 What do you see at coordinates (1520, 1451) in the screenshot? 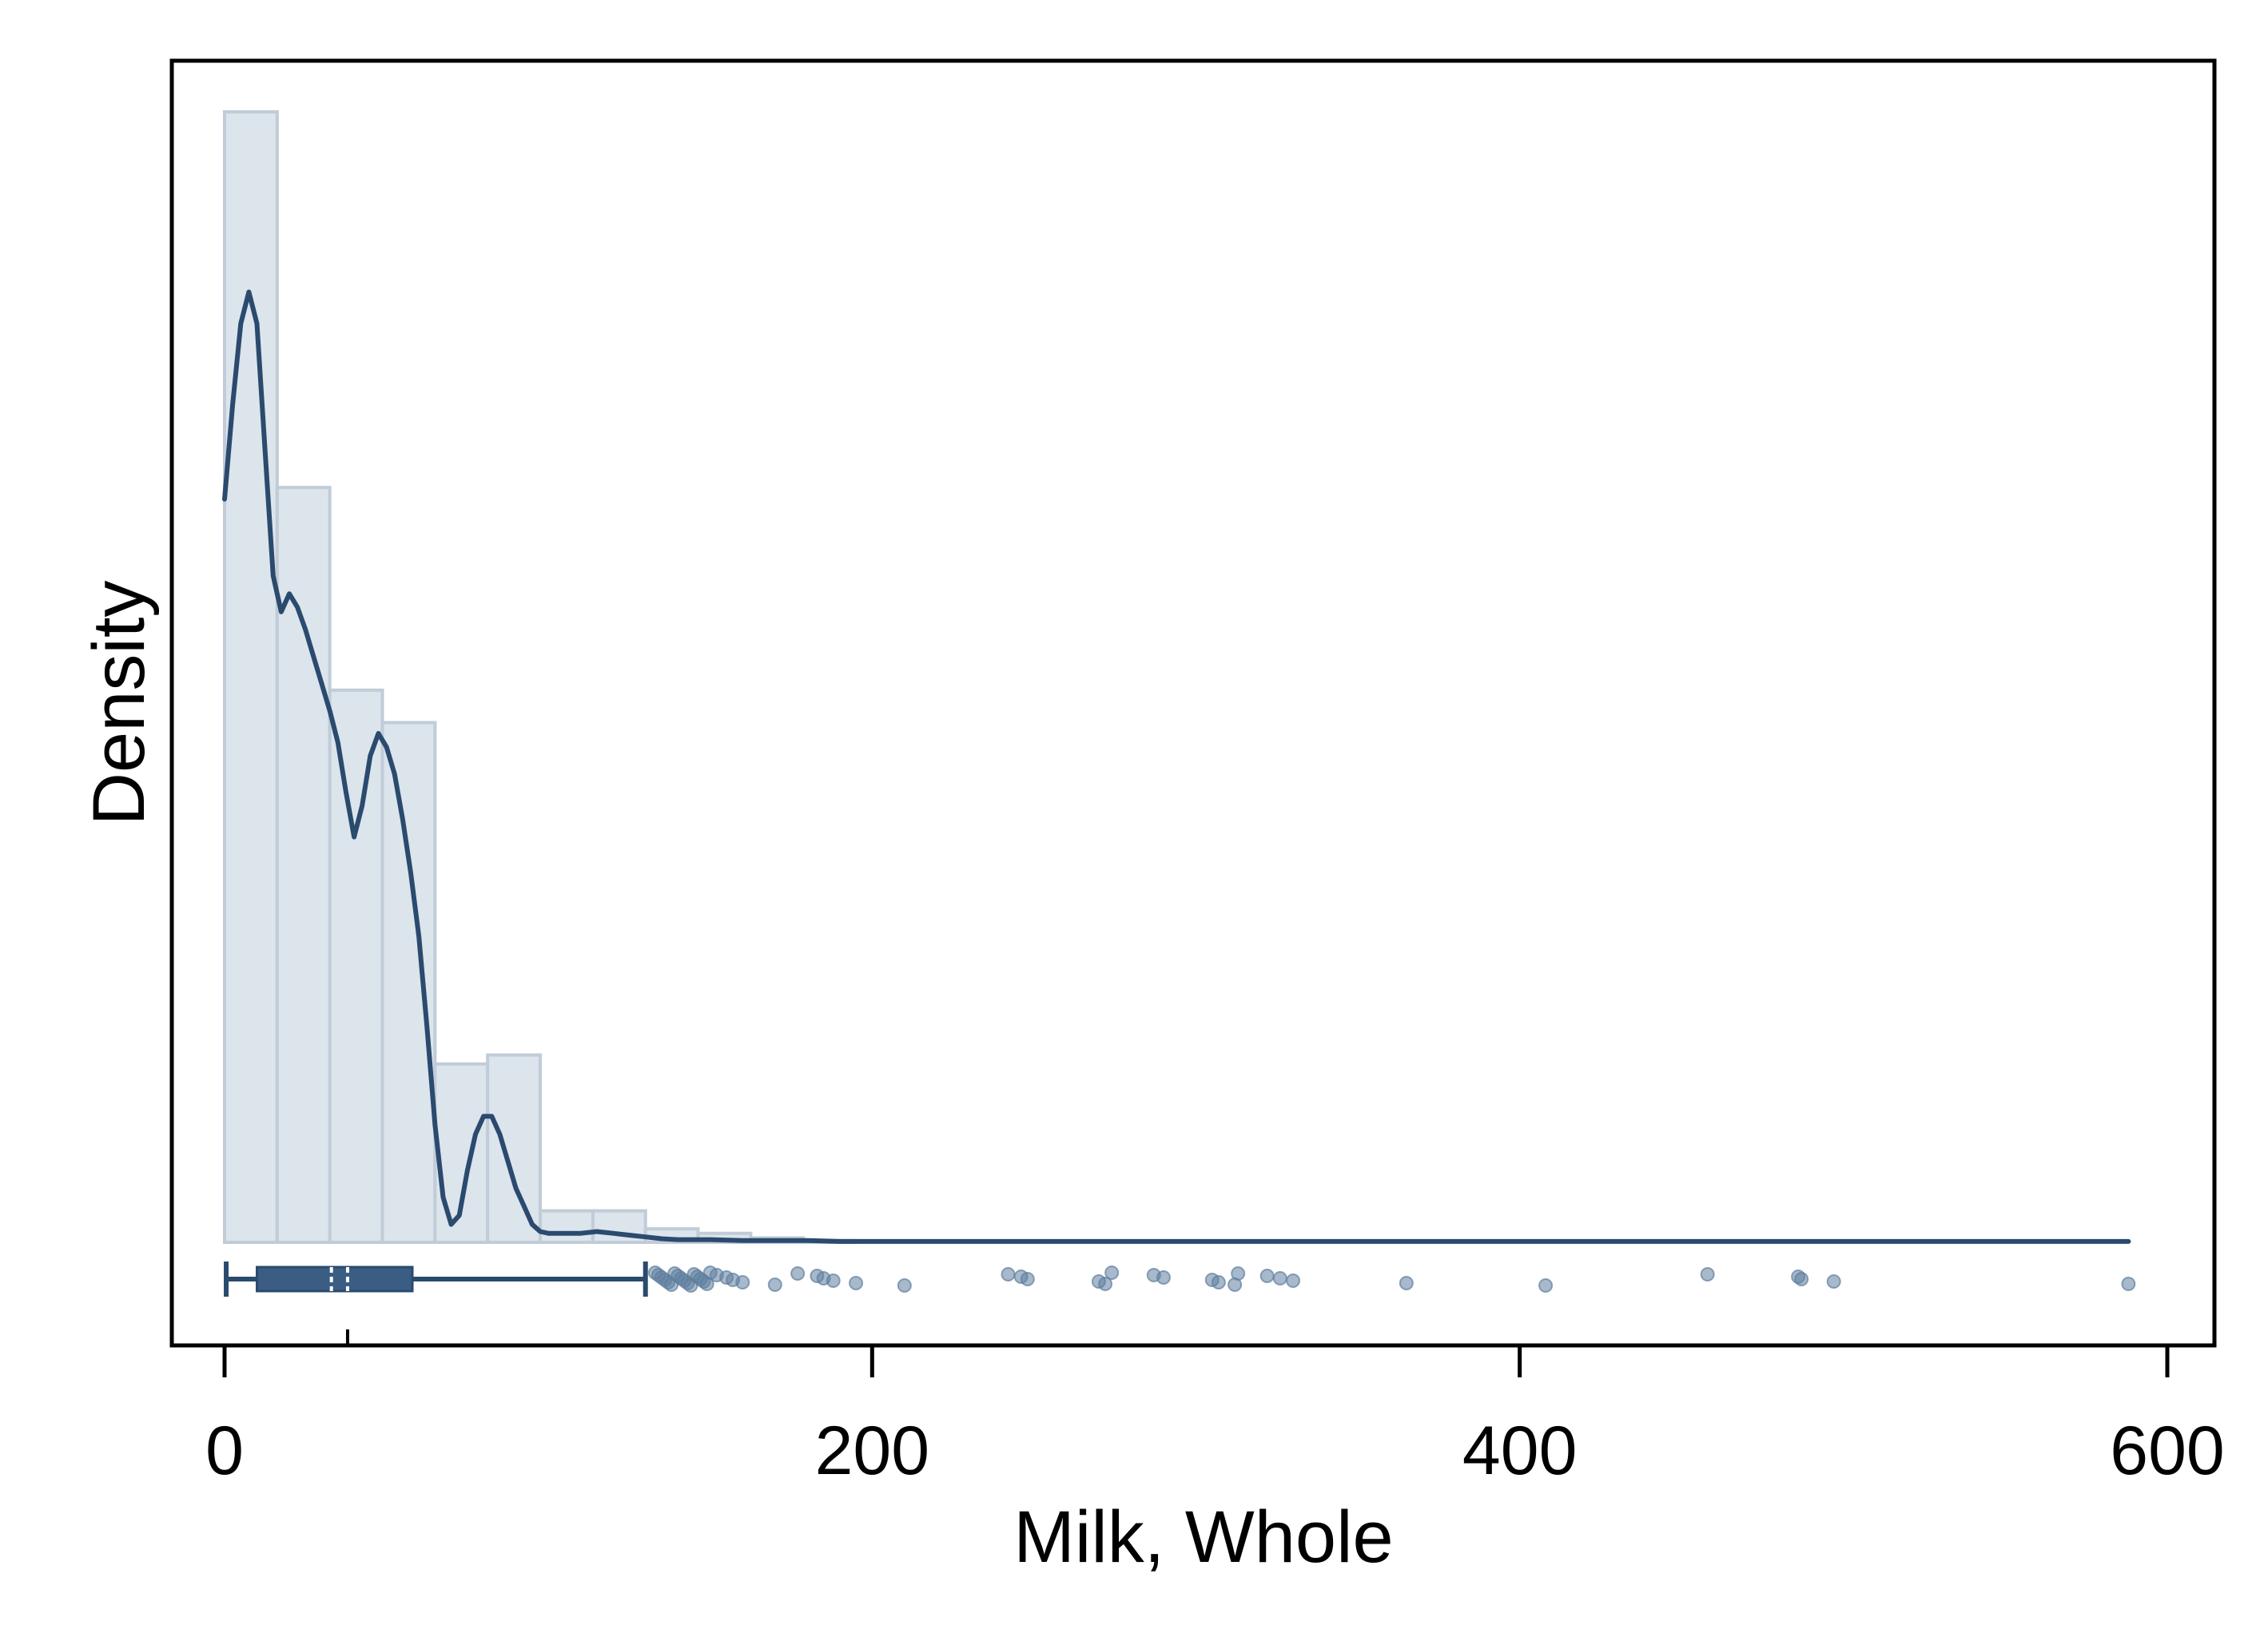
I see `x-tick-label: 400` at bounding box center [1520, 1451].